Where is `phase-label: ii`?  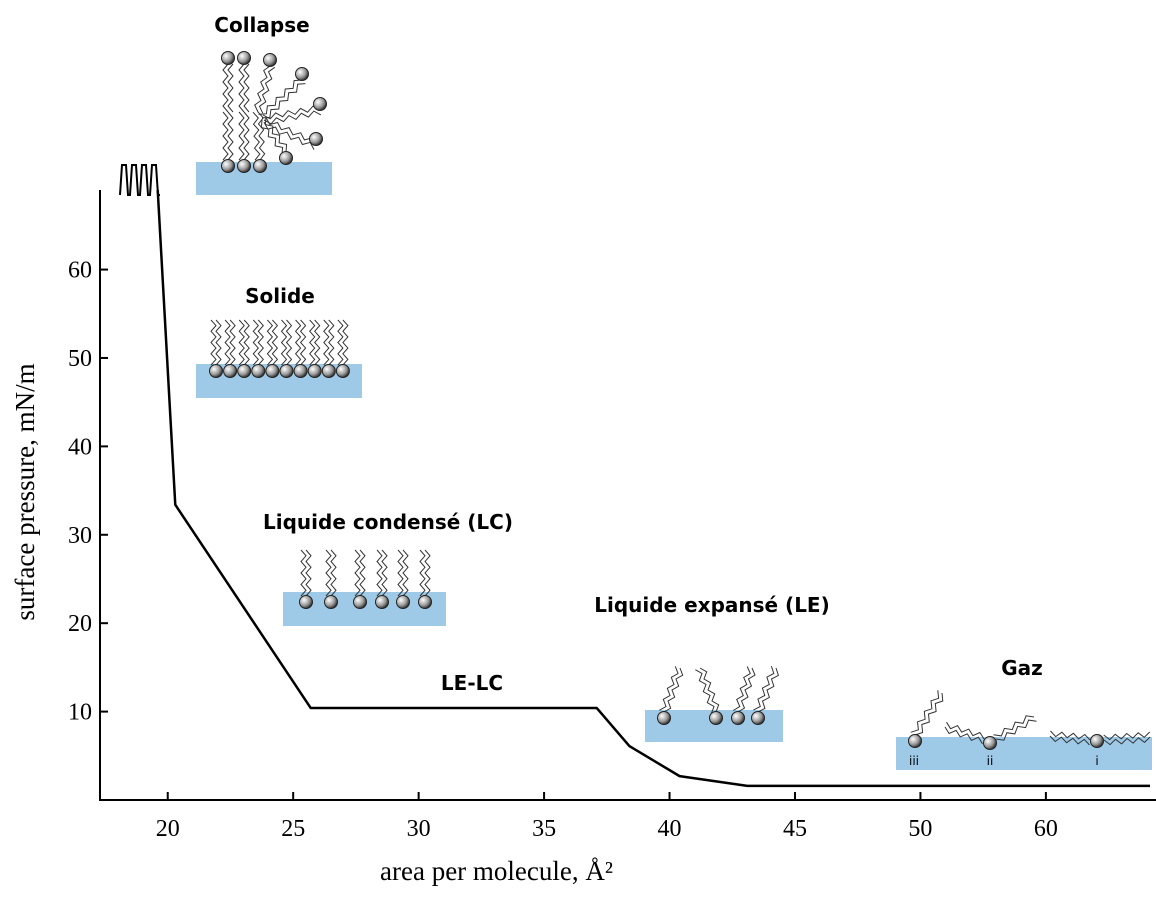 phase-label: ii is located at coordinates (990, 761).